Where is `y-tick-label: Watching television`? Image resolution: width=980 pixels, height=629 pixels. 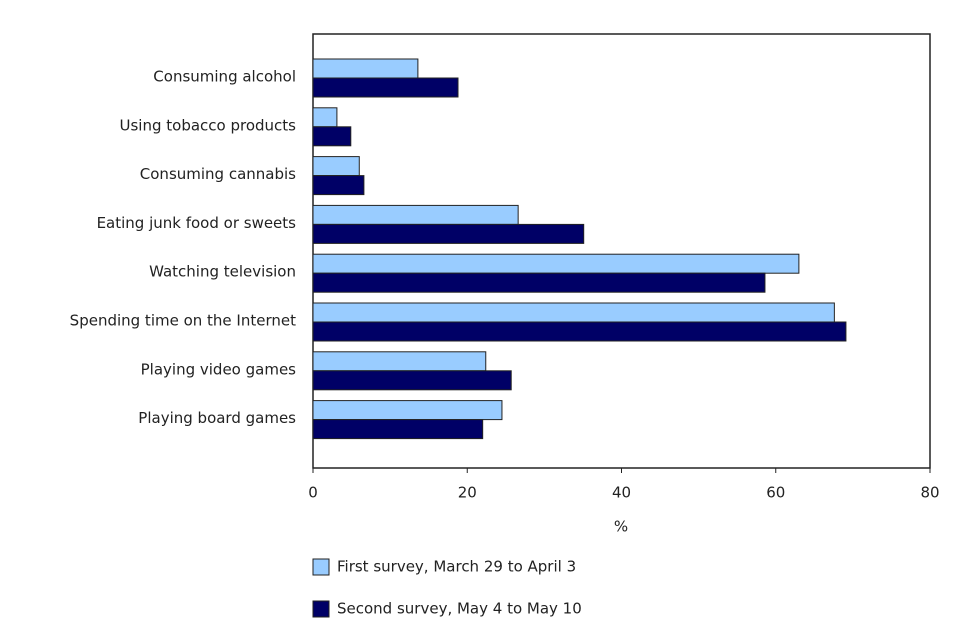 y-tick-label: Watching television is located at coordinates (222, 272).